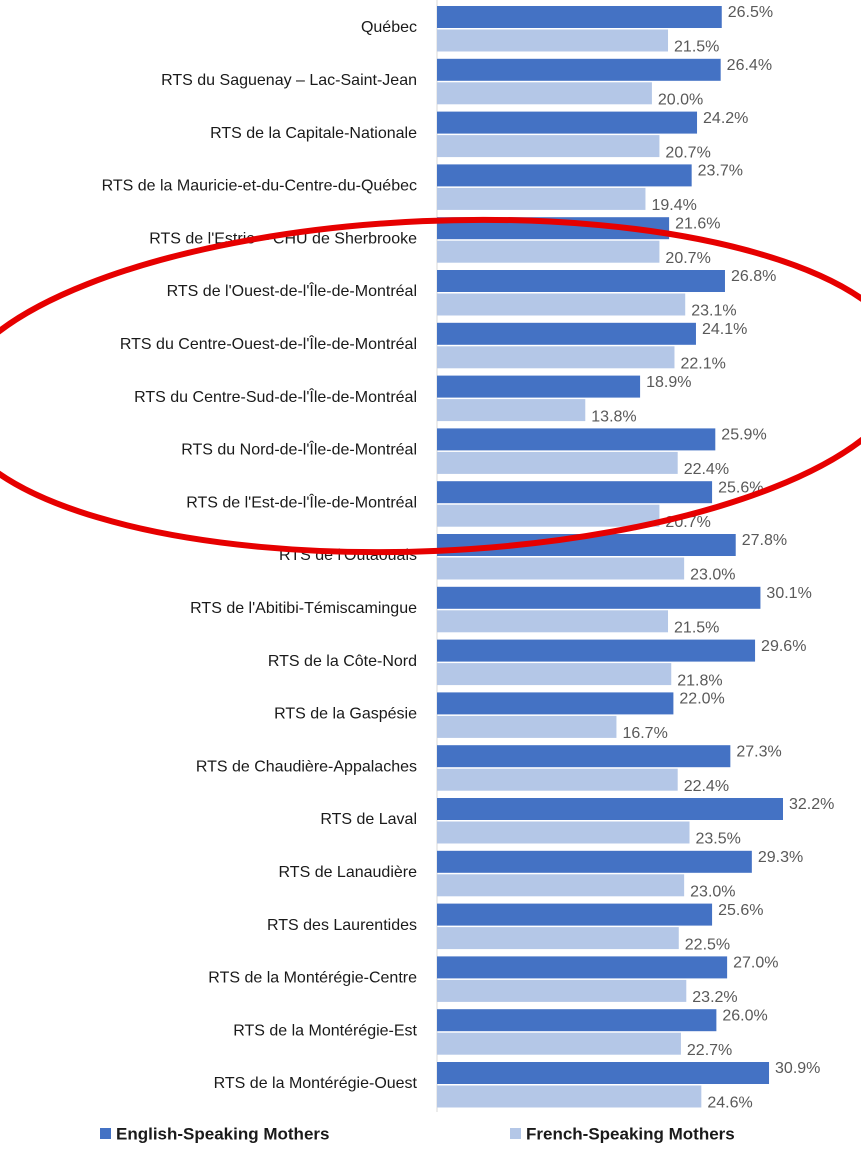 The image size is (861, 1156). I want to click on value-label: 20.0%, so click(680, 100).